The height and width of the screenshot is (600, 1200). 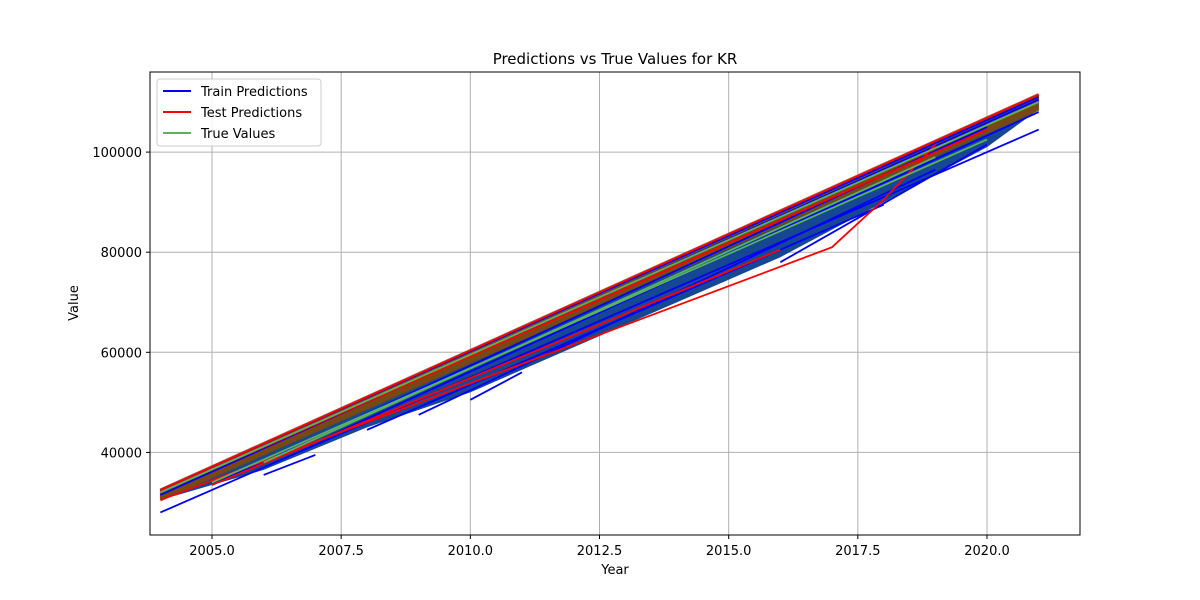 What do you see at coordinates (614, 570) in the screenshot?
I see `x-axis-label: Year` at bounding box center [614, 570].